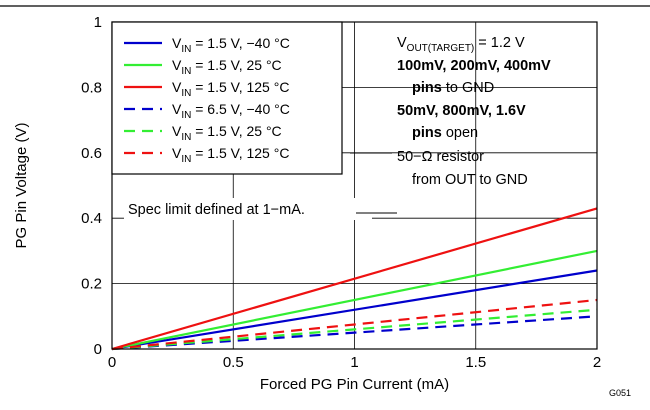  What do you see at coordinates (216, 210) in the screenshot?
I see `spec-limit-note: Spec limit defined at 1−mA.` at bounding box center [216, 210].